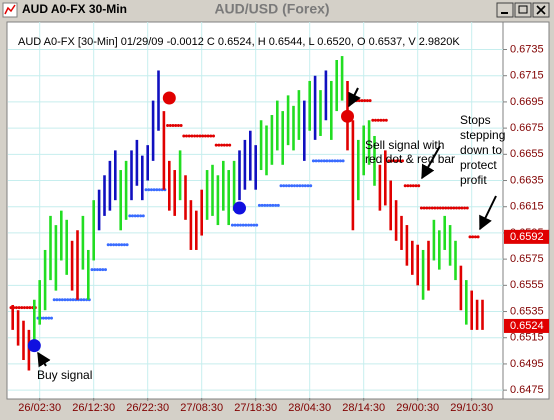  I want to click on x-tick-label: 27/08:30, so click(201, 408).